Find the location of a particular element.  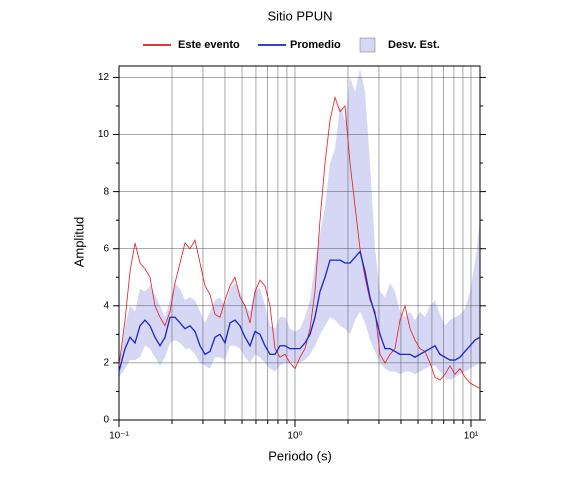

y-axis-label: Amplitud is located at coordinates (78, 242).